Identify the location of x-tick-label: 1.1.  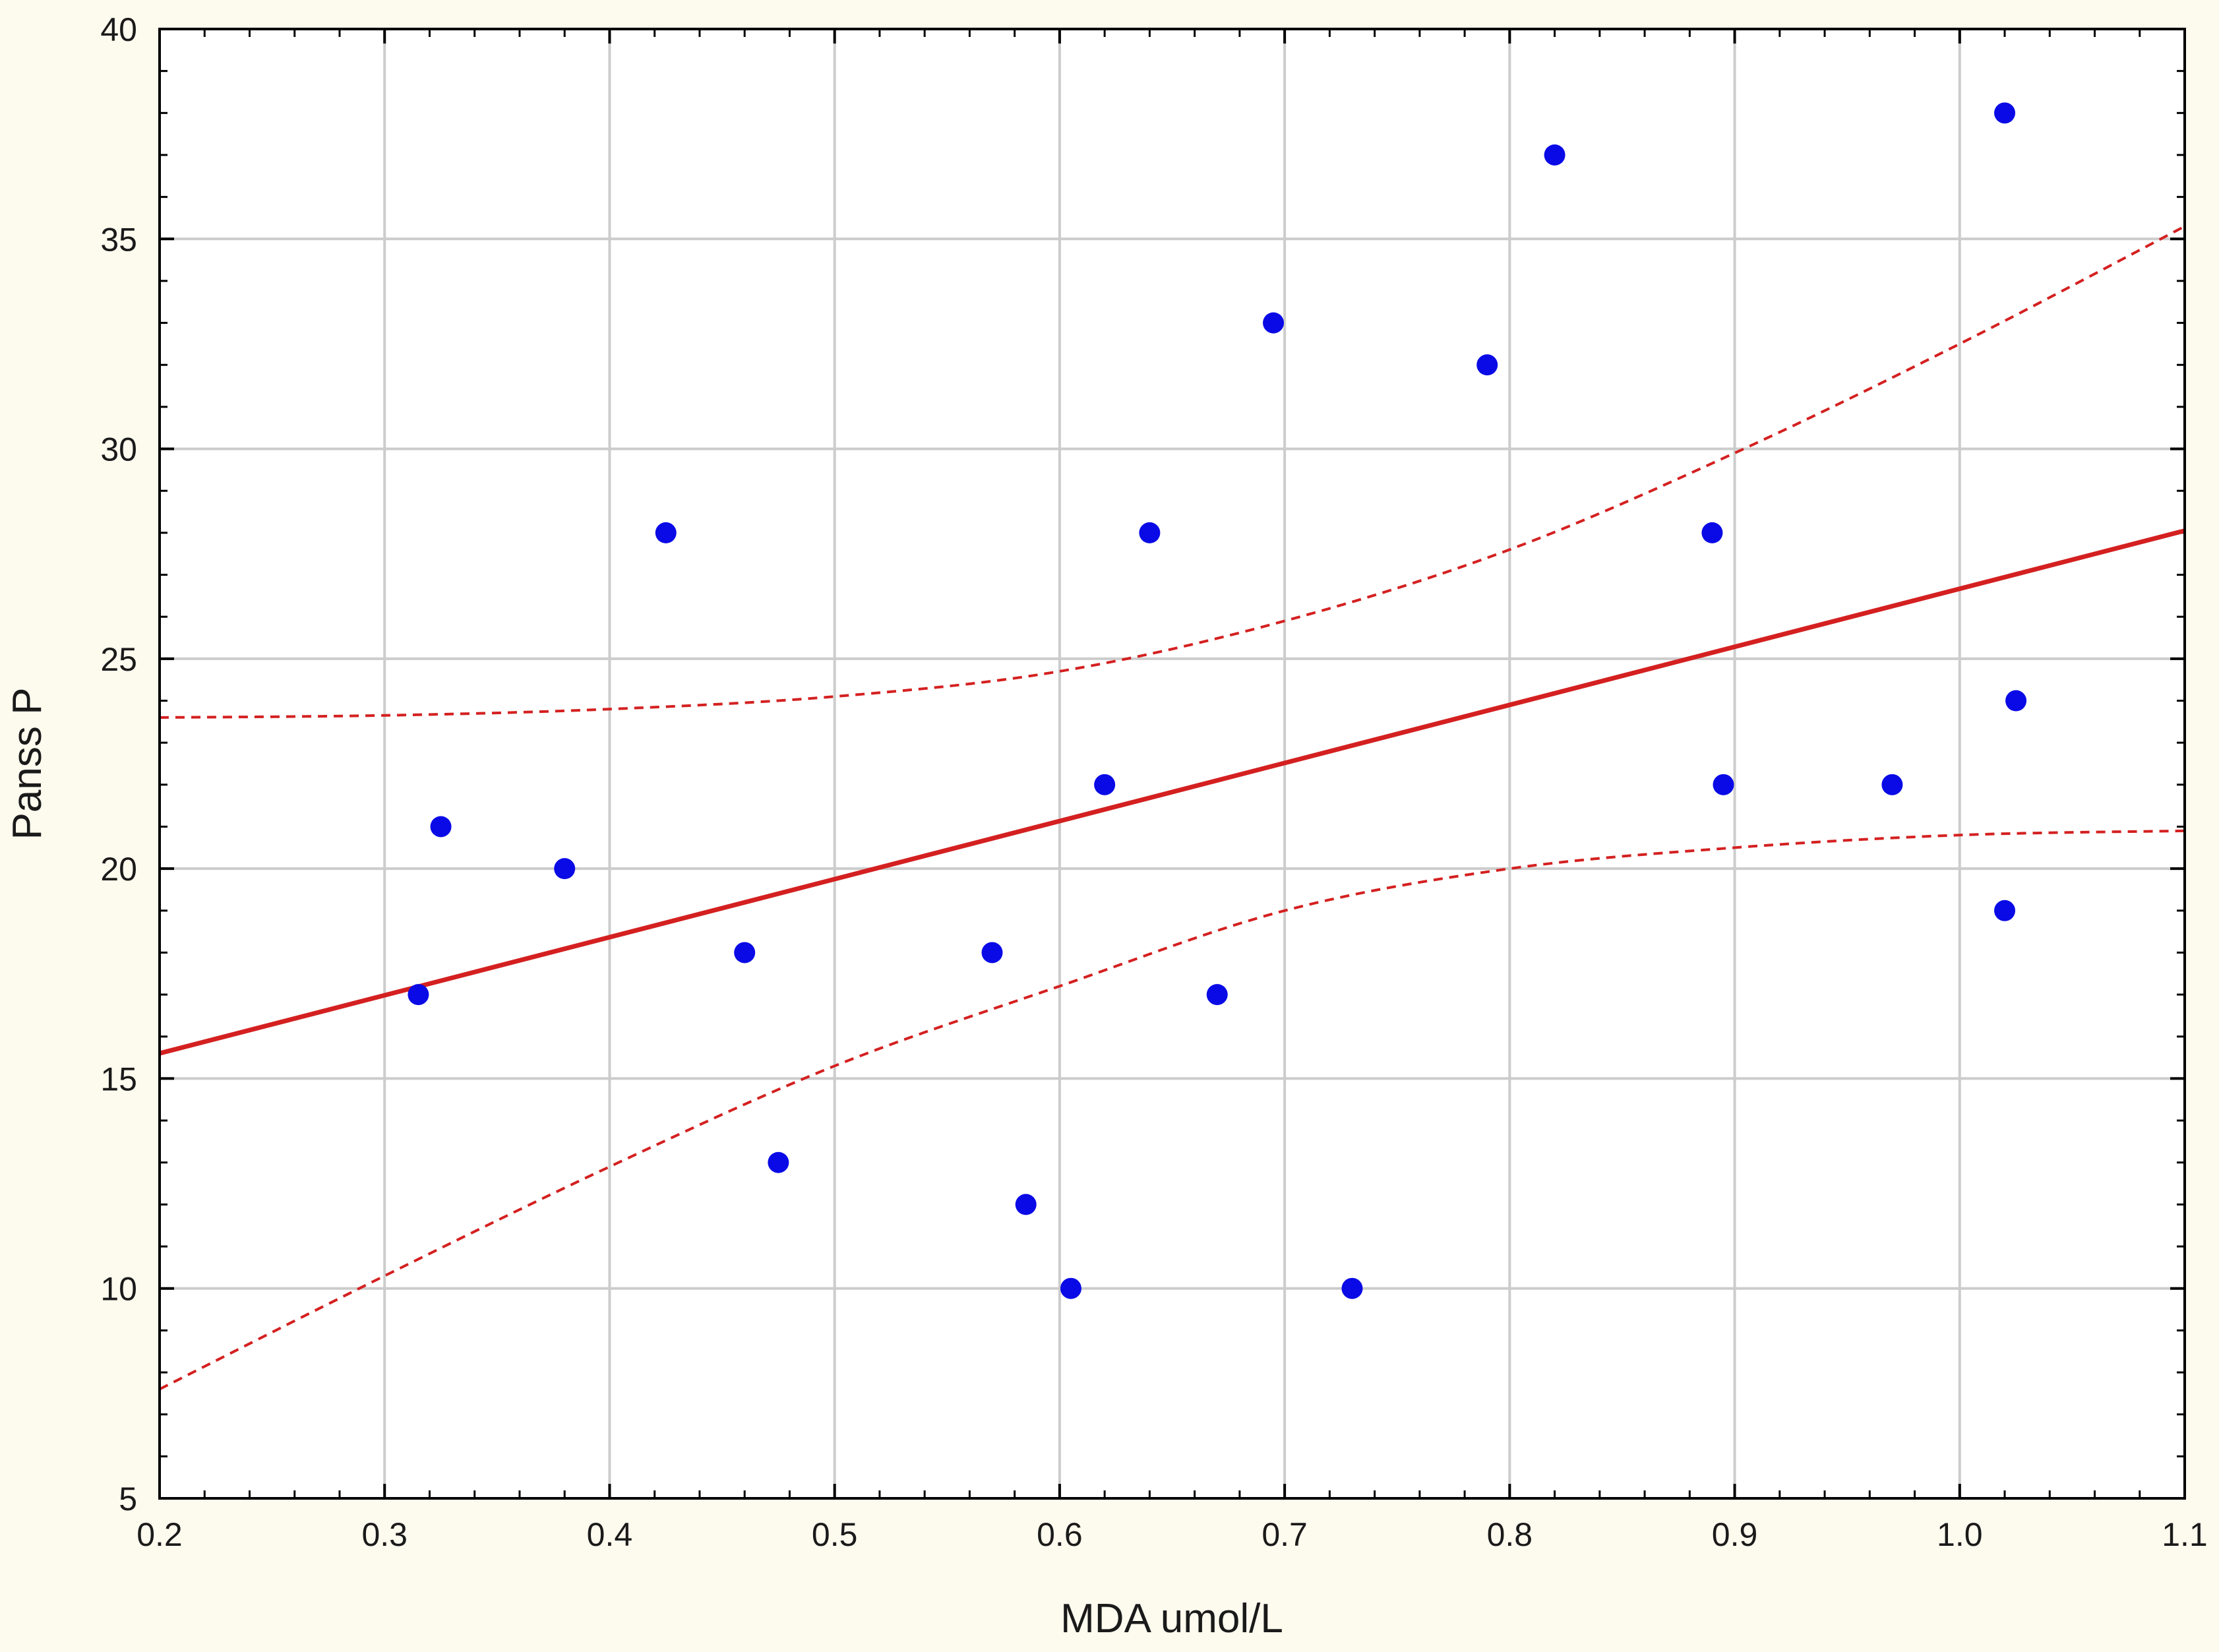
(2185, 1534).